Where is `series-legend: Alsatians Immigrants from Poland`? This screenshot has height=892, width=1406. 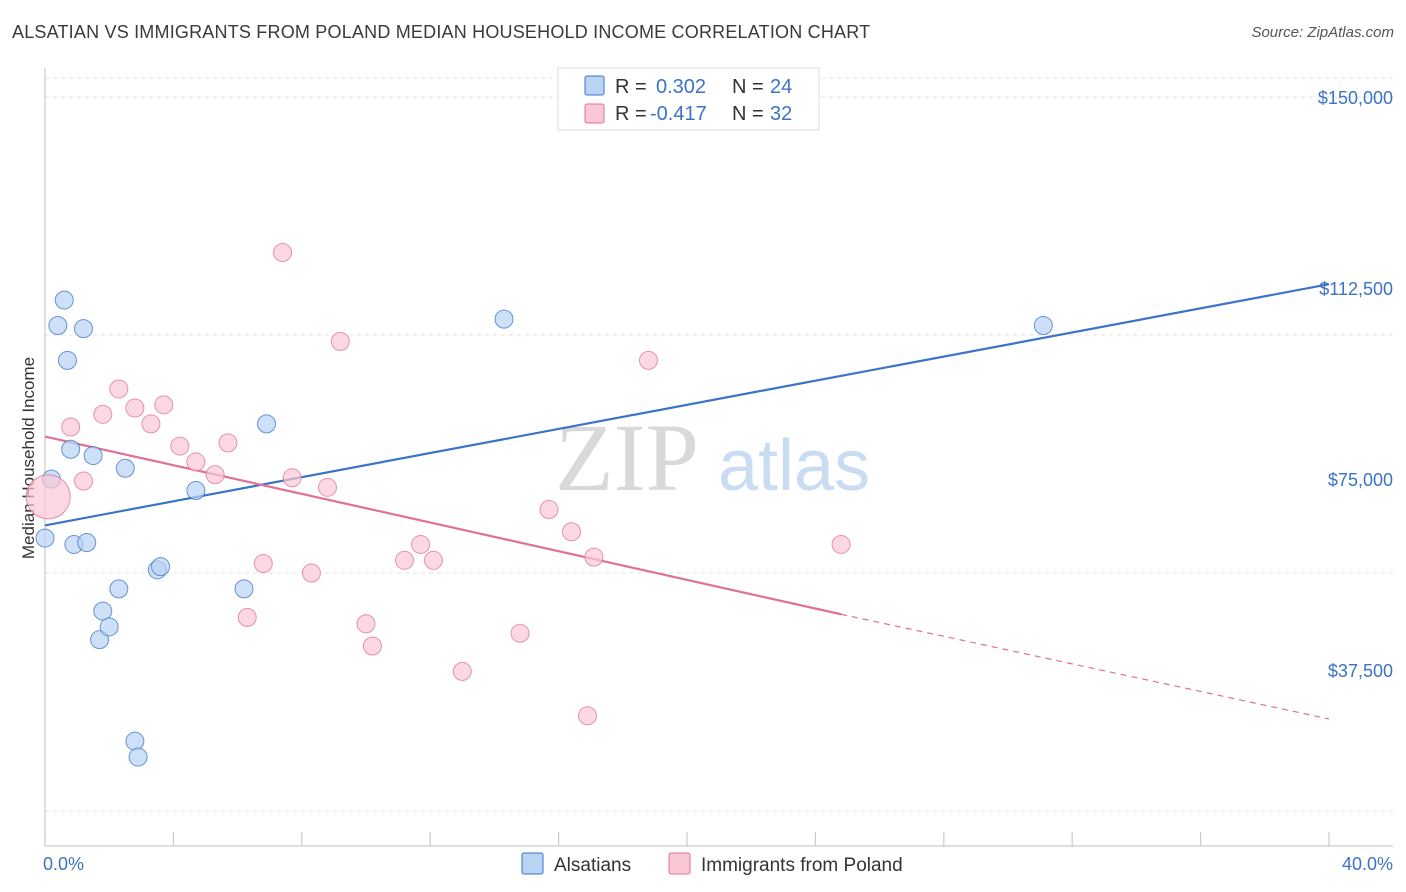 series-legend: Alsatians Immigrants from Poland is located at coordinates (712, 864).